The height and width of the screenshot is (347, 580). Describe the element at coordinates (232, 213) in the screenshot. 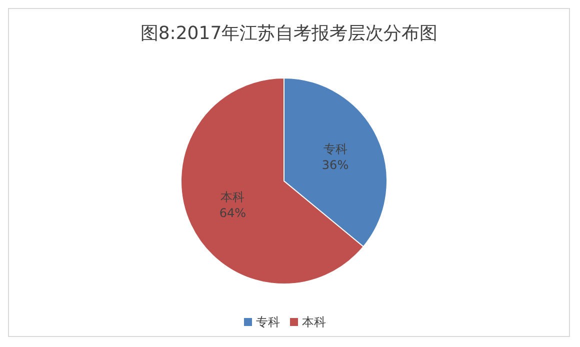

I see `data-label: 64%` at that location.